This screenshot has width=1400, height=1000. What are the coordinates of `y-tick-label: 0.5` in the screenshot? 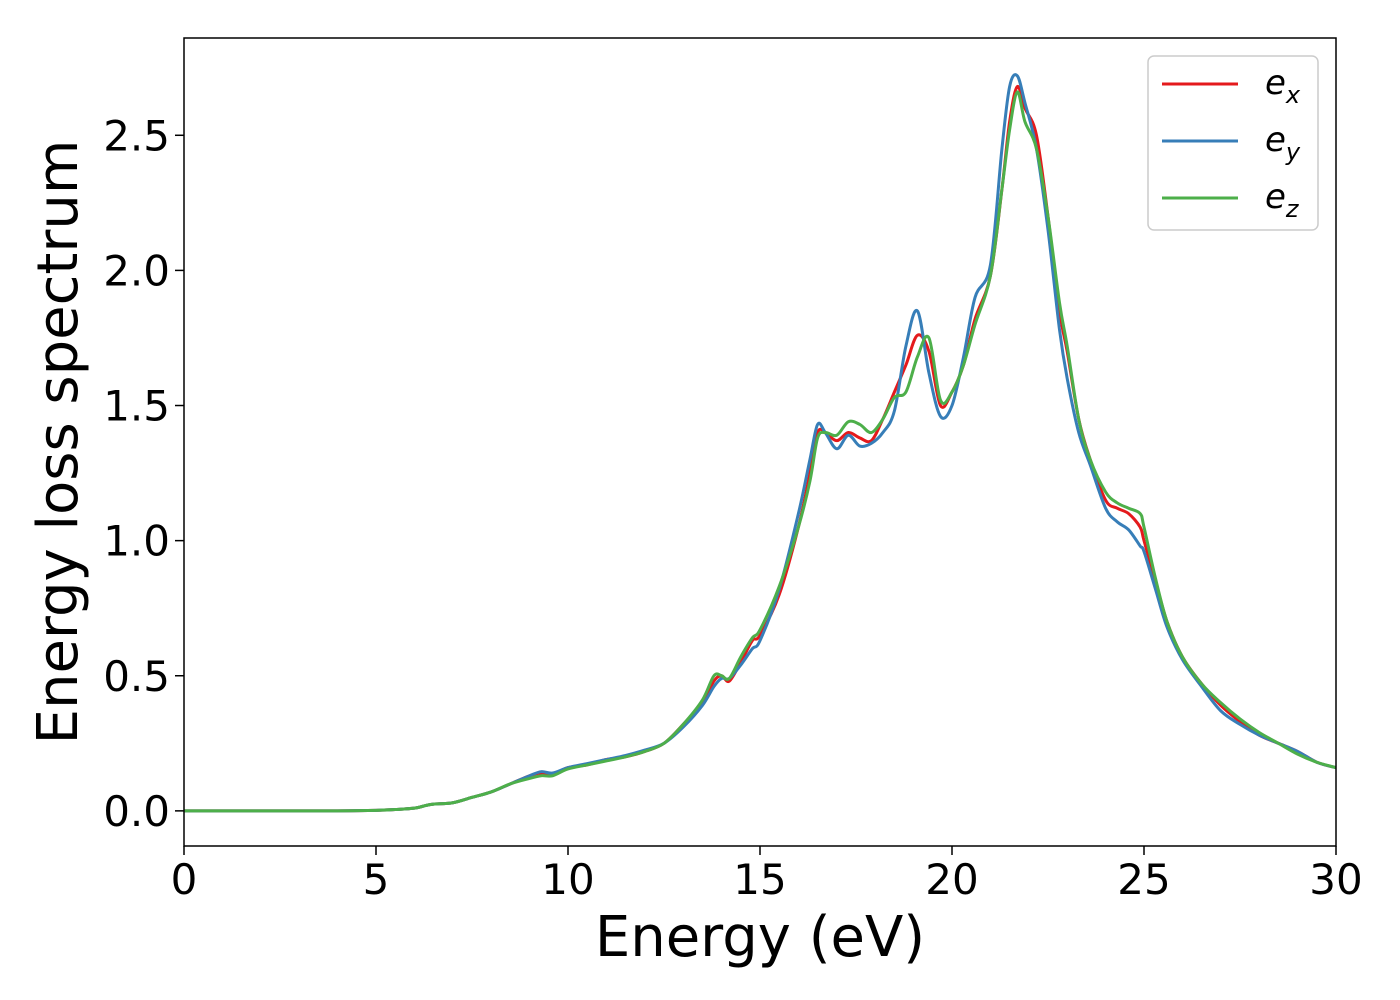 It's located at (136, 676).